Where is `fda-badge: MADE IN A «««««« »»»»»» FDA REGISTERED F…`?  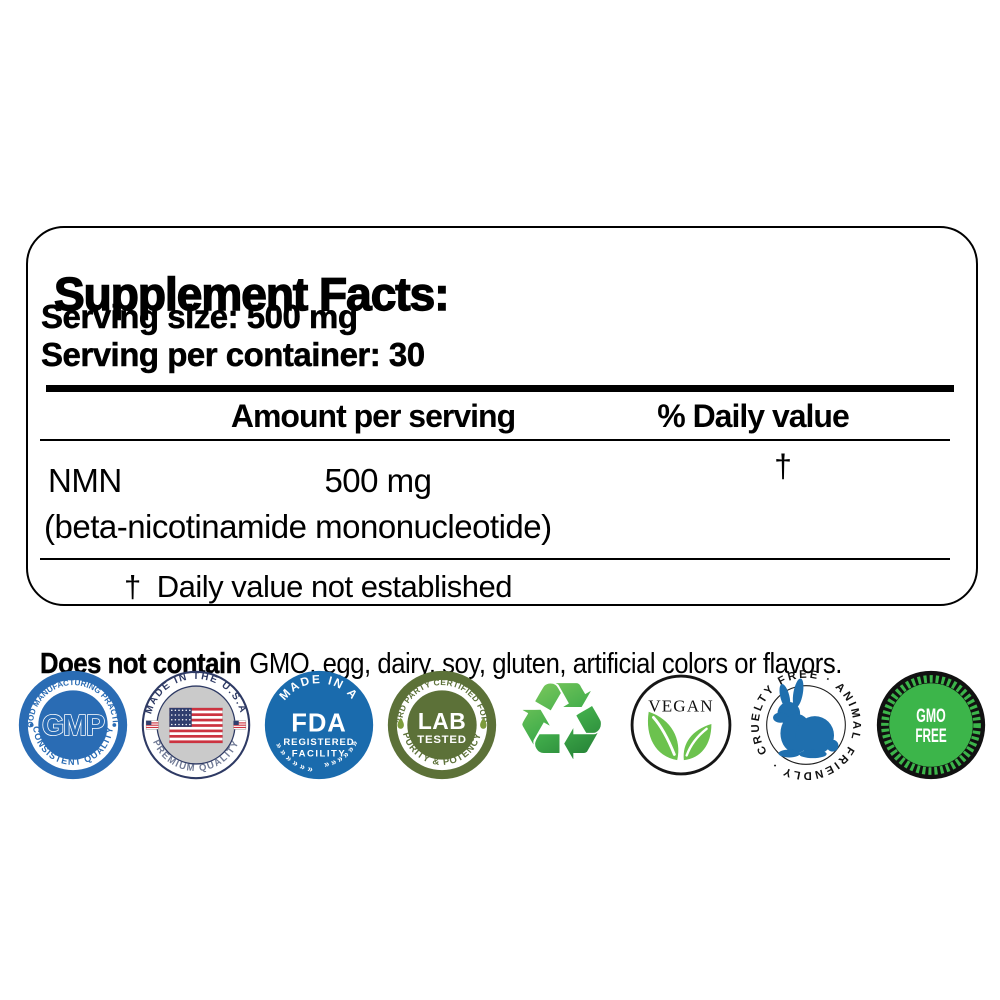
fda-badge: MADE IN A «««««« »»»»»» FDA REGISTERED F… is located at coordinates (319, 725).